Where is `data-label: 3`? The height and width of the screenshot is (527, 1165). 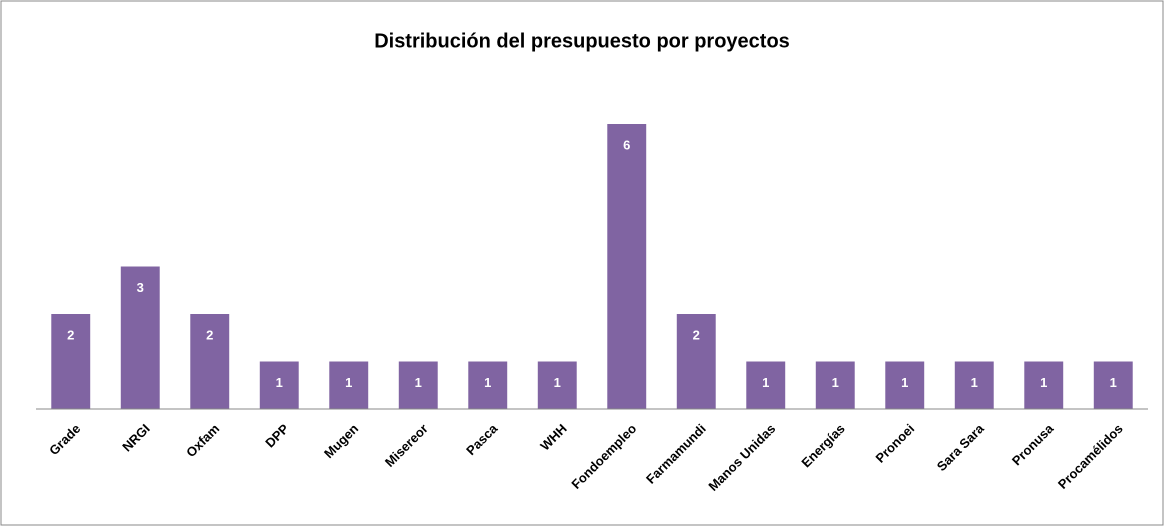
data-label: 3 is located at coordinates (140, 287).